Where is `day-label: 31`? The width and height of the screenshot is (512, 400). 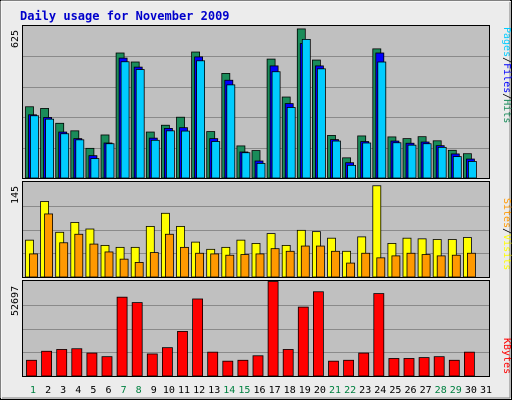 day-label: 31 is located at coordinates (486, 390).